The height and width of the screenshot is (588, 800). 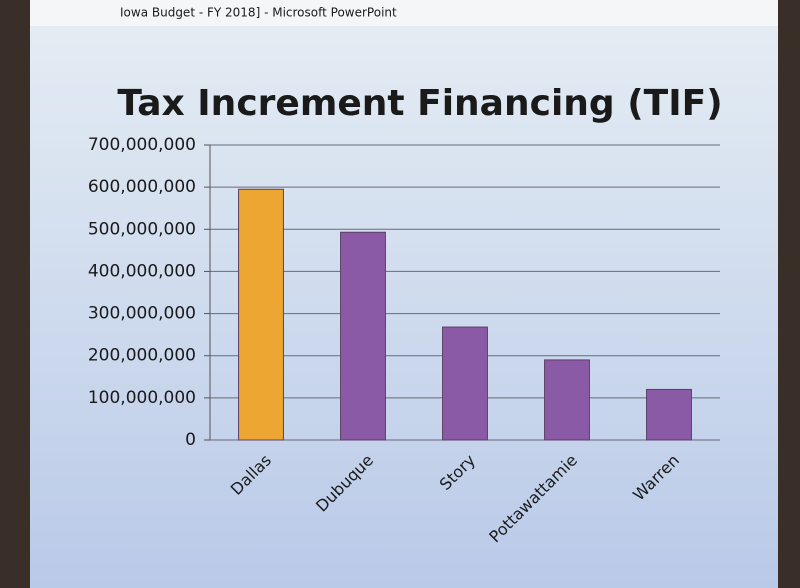 I want to click on y-tick-label: 700,000,000, so click(x=142, y=145).